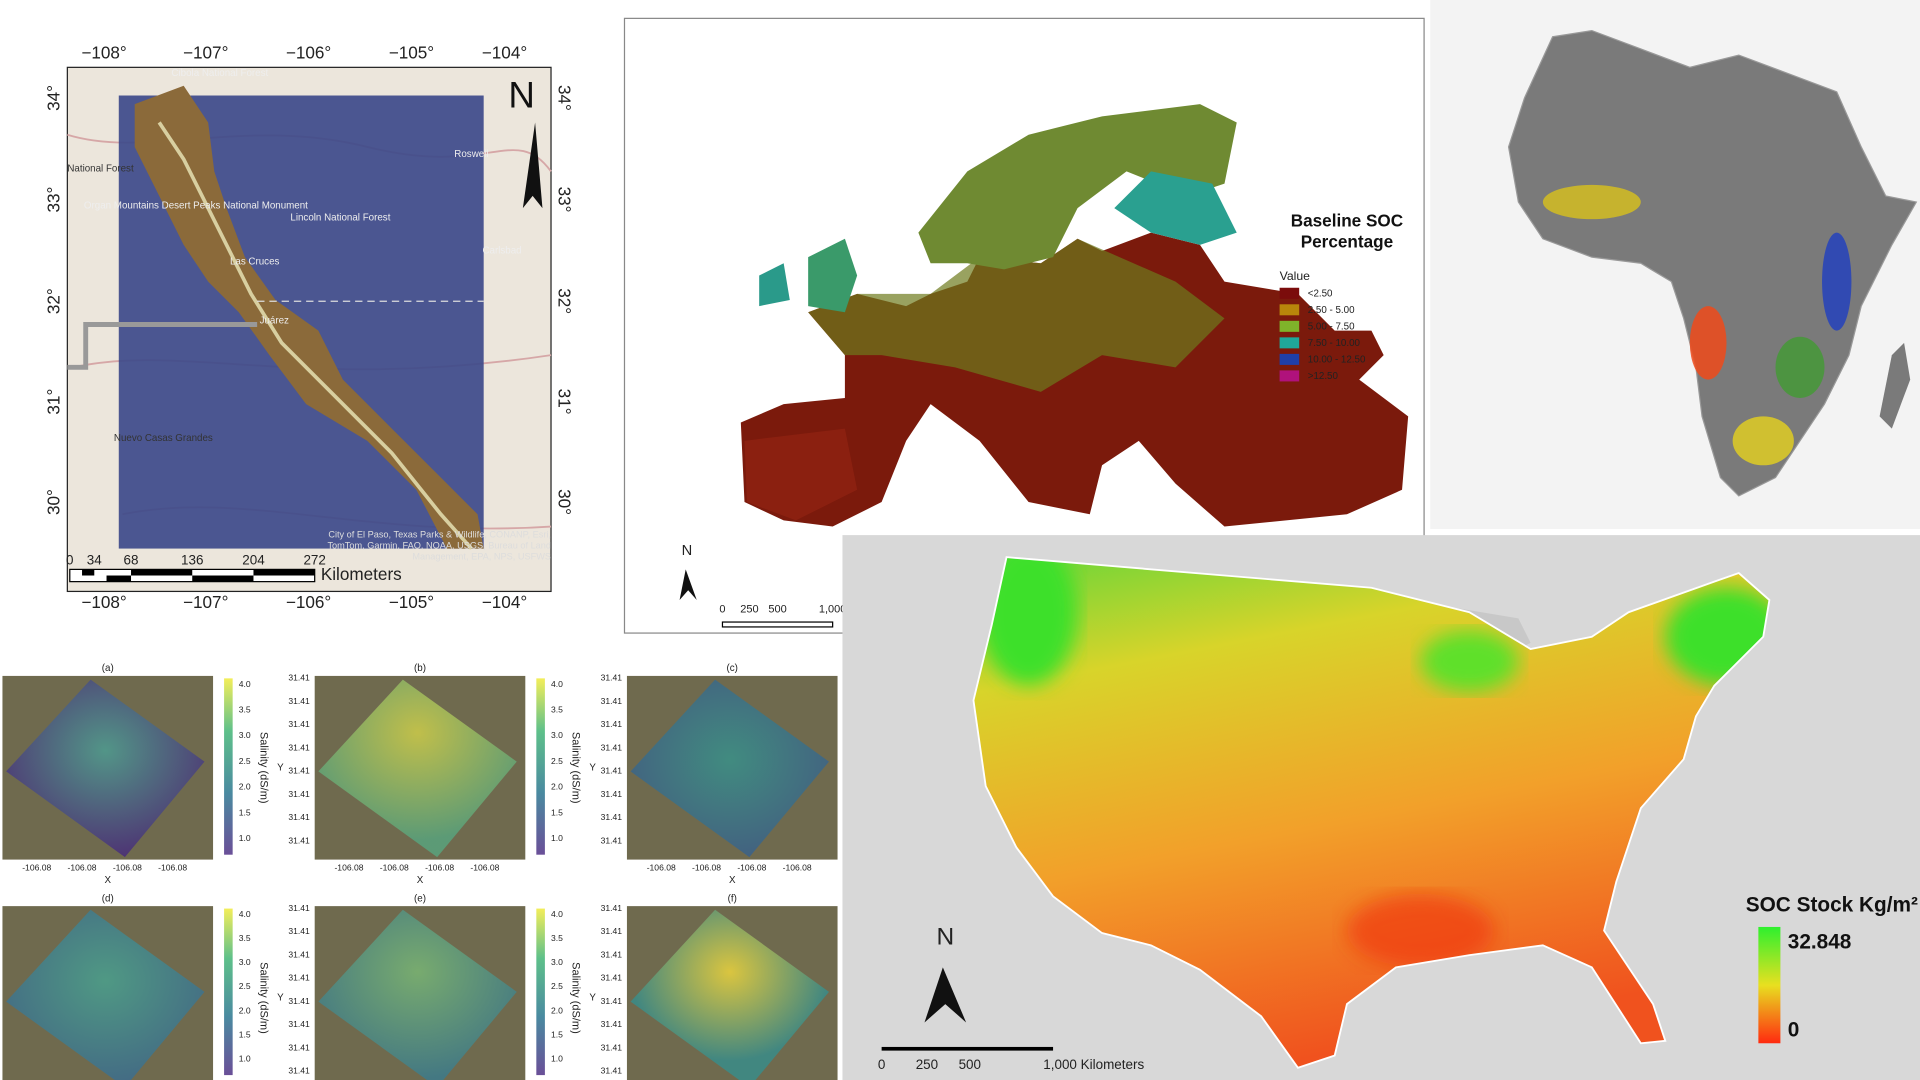 This screenshot has height=1080, width=1920. Describe the element at coordinates (420, 898) in the screenshot. I see `subplot-title: (e)` at that location.